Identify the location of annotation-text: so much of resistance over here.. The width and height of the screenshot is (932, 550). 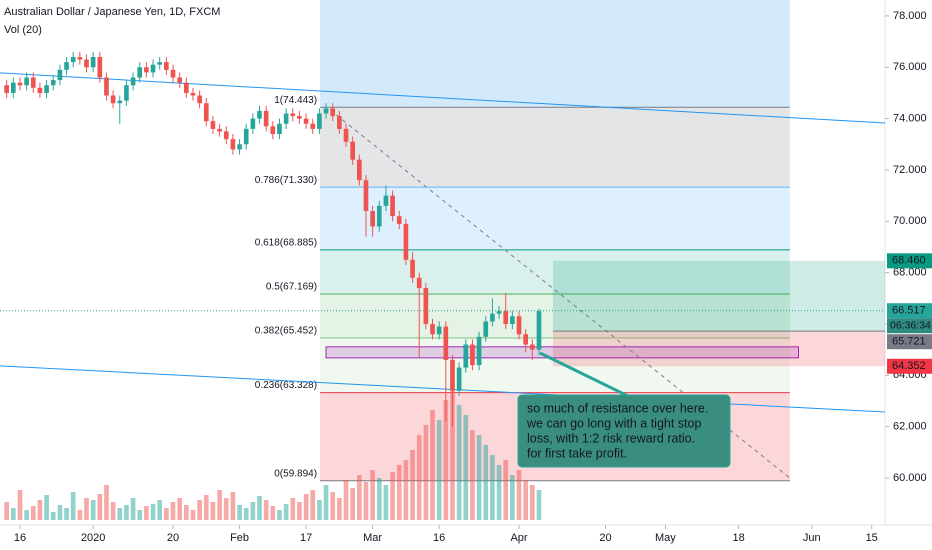
(617, 408).